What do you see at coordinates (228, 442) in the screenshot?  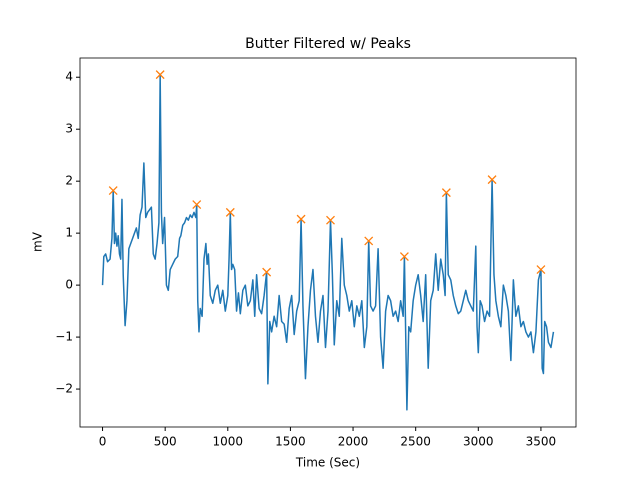 I see `x-tick-label: 1000` at bounding box center [228, 442].